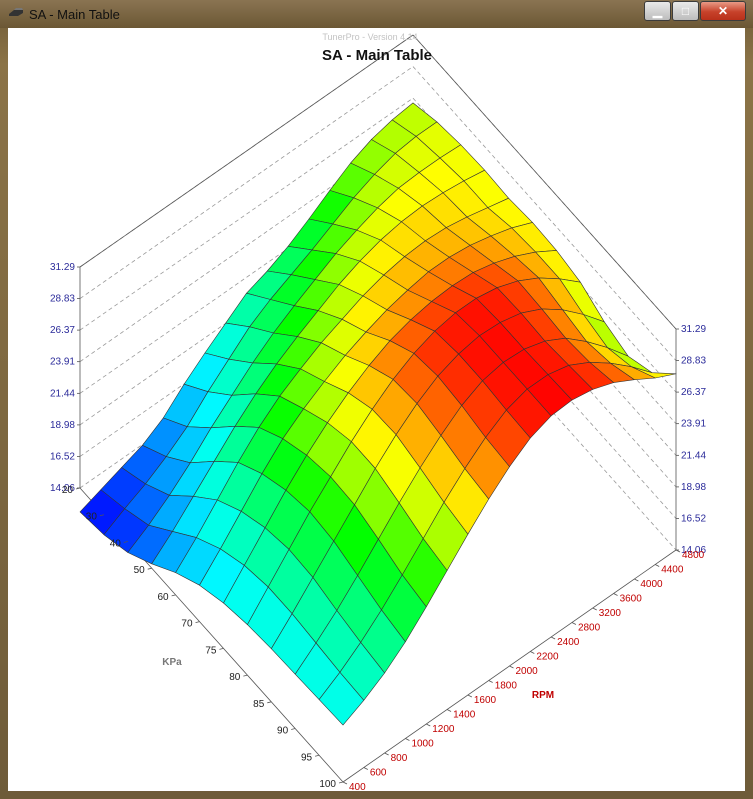 The image size is (753, 799). I want to click on close-button: ✕, so click(723, 11).